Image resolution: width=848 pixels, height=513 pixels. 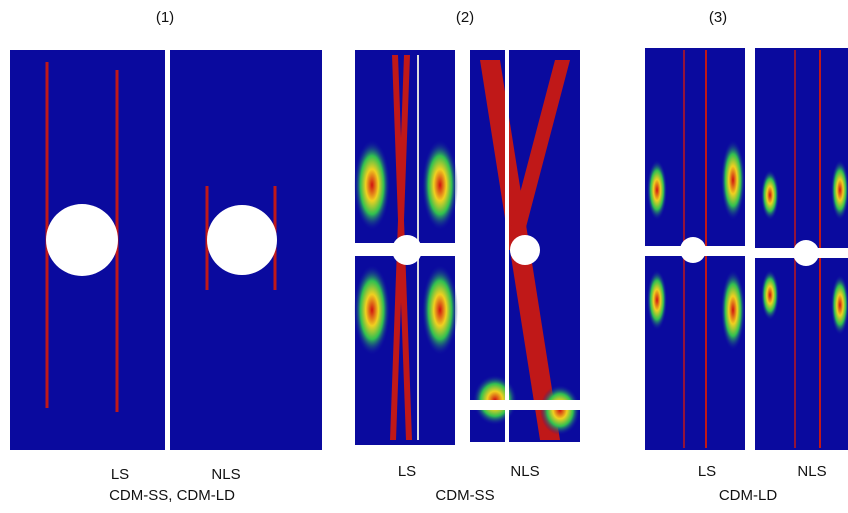 I want to click on panel-number: (1), so click(x=165, y=17).